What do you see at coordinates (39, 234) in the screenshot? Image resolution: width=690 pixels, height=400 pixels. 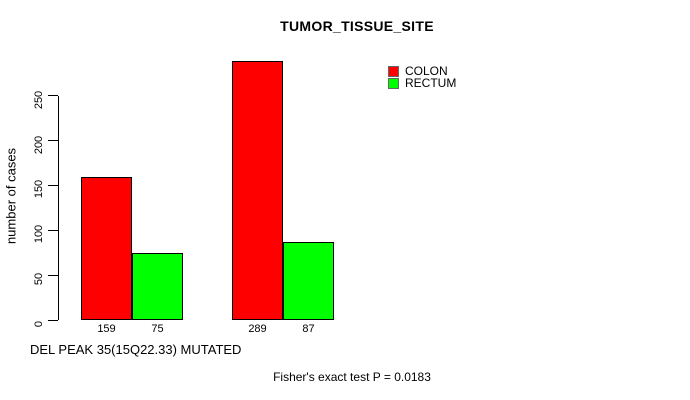 I see `y-axis-tick-label-text: 100` at bounding box center [39, 234].